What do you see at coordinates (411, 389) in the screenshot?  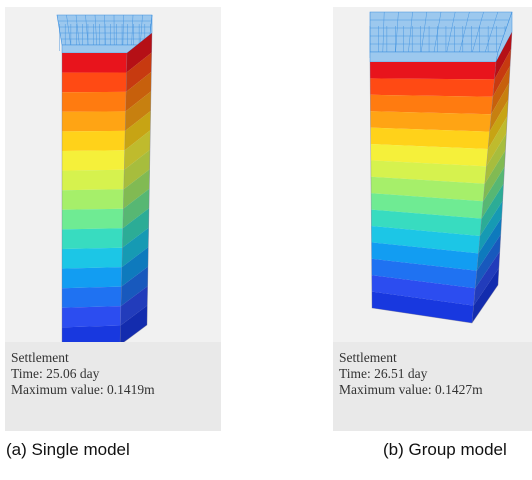 I see `group-model-maximum-value: Maximum value: 0.1427m` at bounding box center [411, 389].